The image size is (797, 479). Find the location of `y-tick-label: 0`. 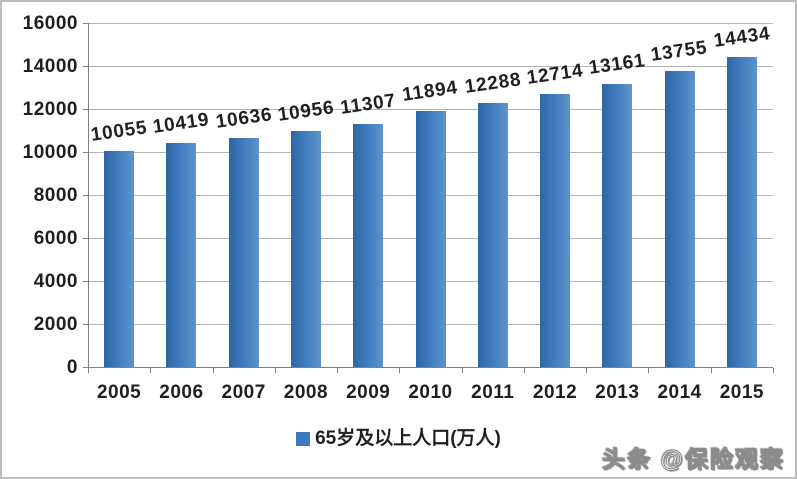

y-tick-label: 0 is located at coordinates (72, 367).